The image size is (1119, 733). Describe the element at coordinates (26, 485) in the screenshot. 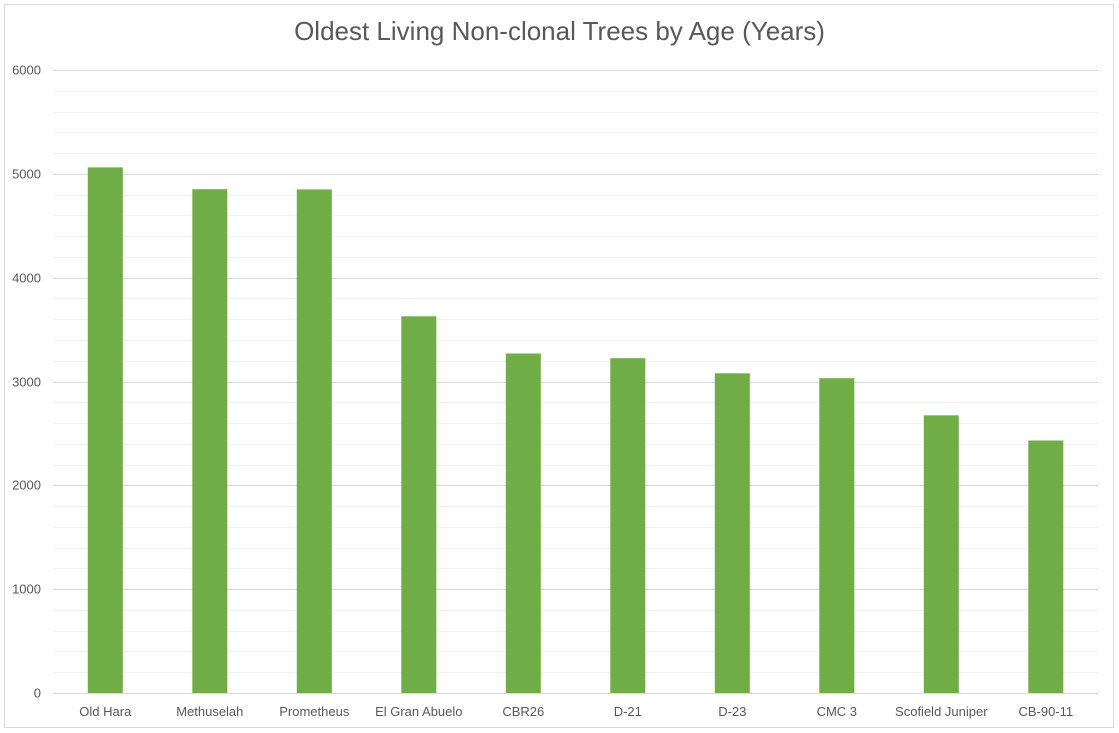

I see `y-tick-label: 2000` at that location.